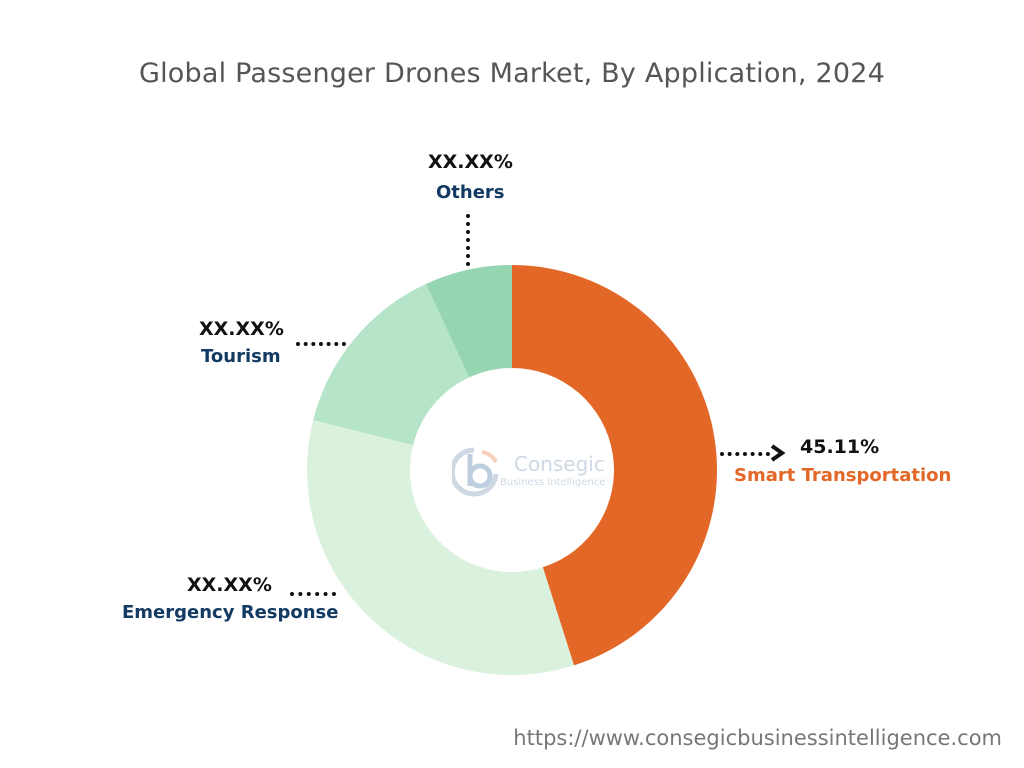 This screenshot has width=1024, height=768. Describe the element at coordinates (229, 585) in the screenshot. I see `data-label-emergency-response: XX.XX%` at that location.